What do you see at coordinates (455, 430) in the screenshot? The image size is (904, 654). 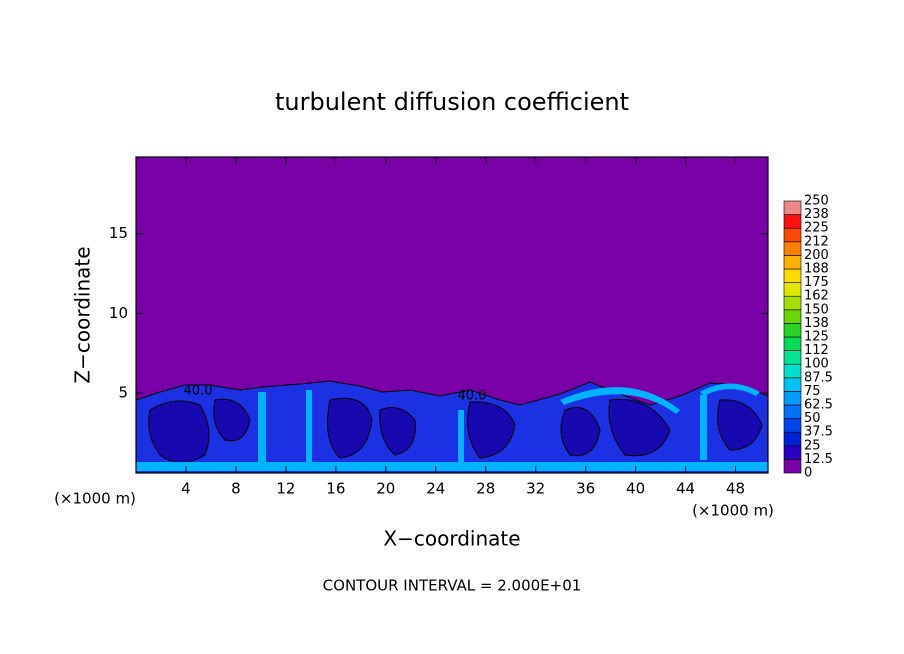 I see `core-regions` at bounding box center [455, 430].